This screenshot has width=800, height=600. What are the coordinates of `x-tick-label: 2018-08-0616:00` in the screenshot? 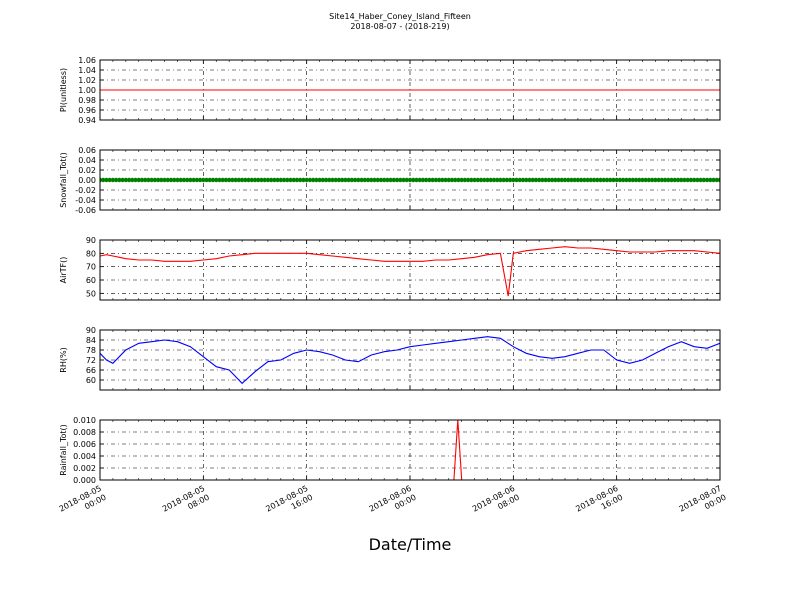 It's located at (599, 503).